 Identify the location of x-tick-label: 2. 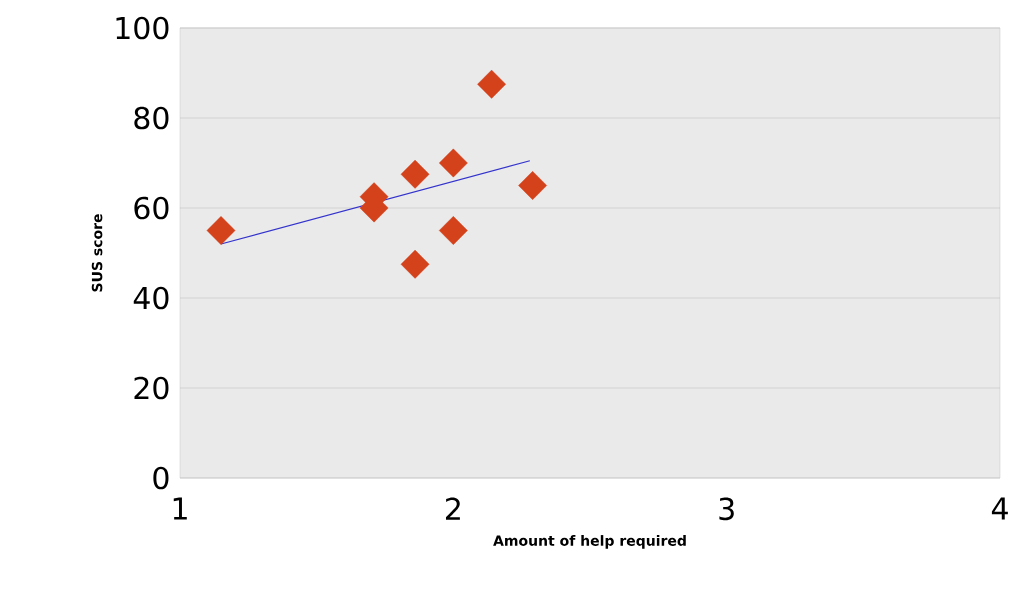
(452, 508).